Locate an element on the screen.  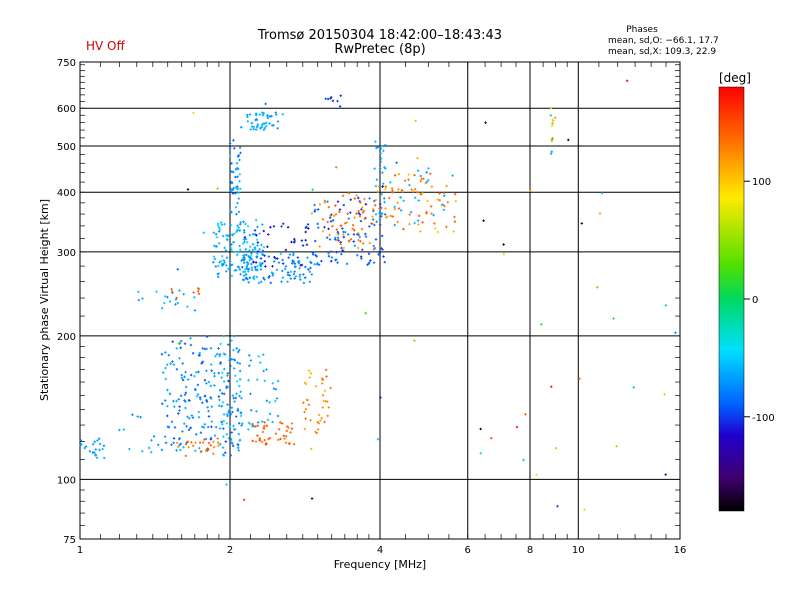
colorbar-gradient is located at coordinates (731, 299).